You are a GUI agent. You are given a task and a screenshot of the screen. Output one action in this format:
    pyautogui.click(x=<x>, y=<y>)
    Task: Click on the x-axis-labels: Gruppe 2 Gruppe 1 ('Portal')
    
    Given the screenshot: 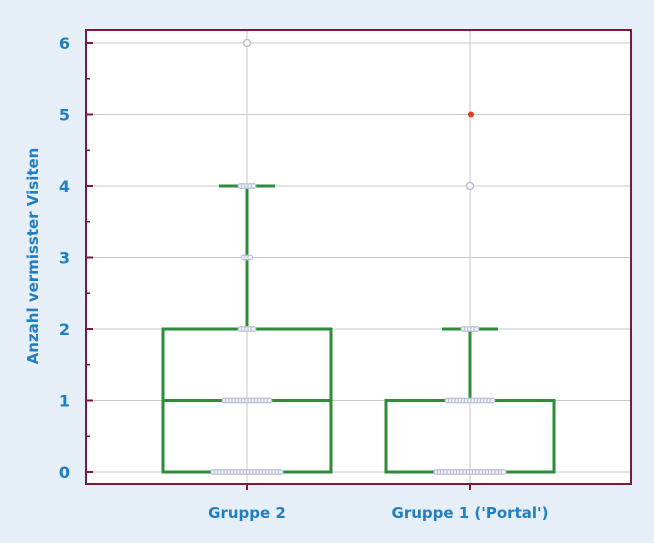 What is the action you would take?
    pyautogui.click(x=378, y=503)
    